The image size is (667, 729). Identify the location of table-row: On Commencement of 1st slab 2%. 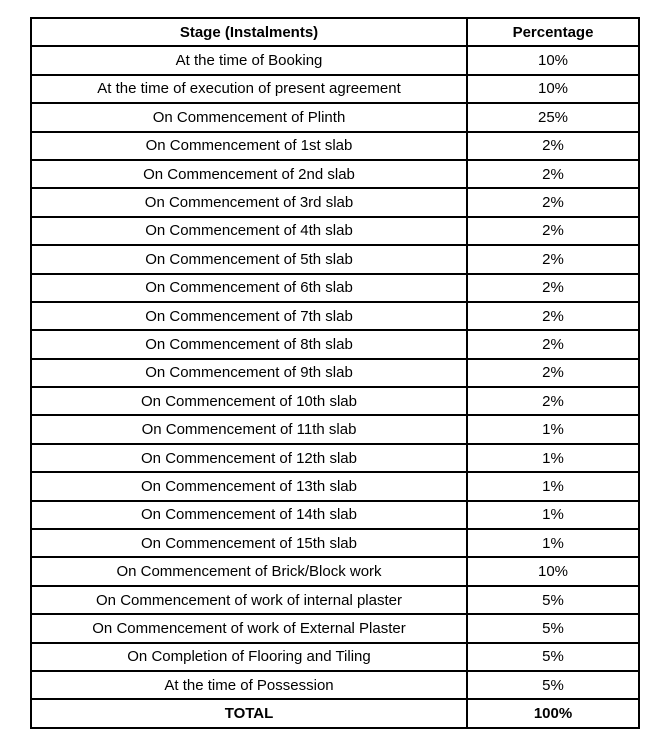
(335, 145).